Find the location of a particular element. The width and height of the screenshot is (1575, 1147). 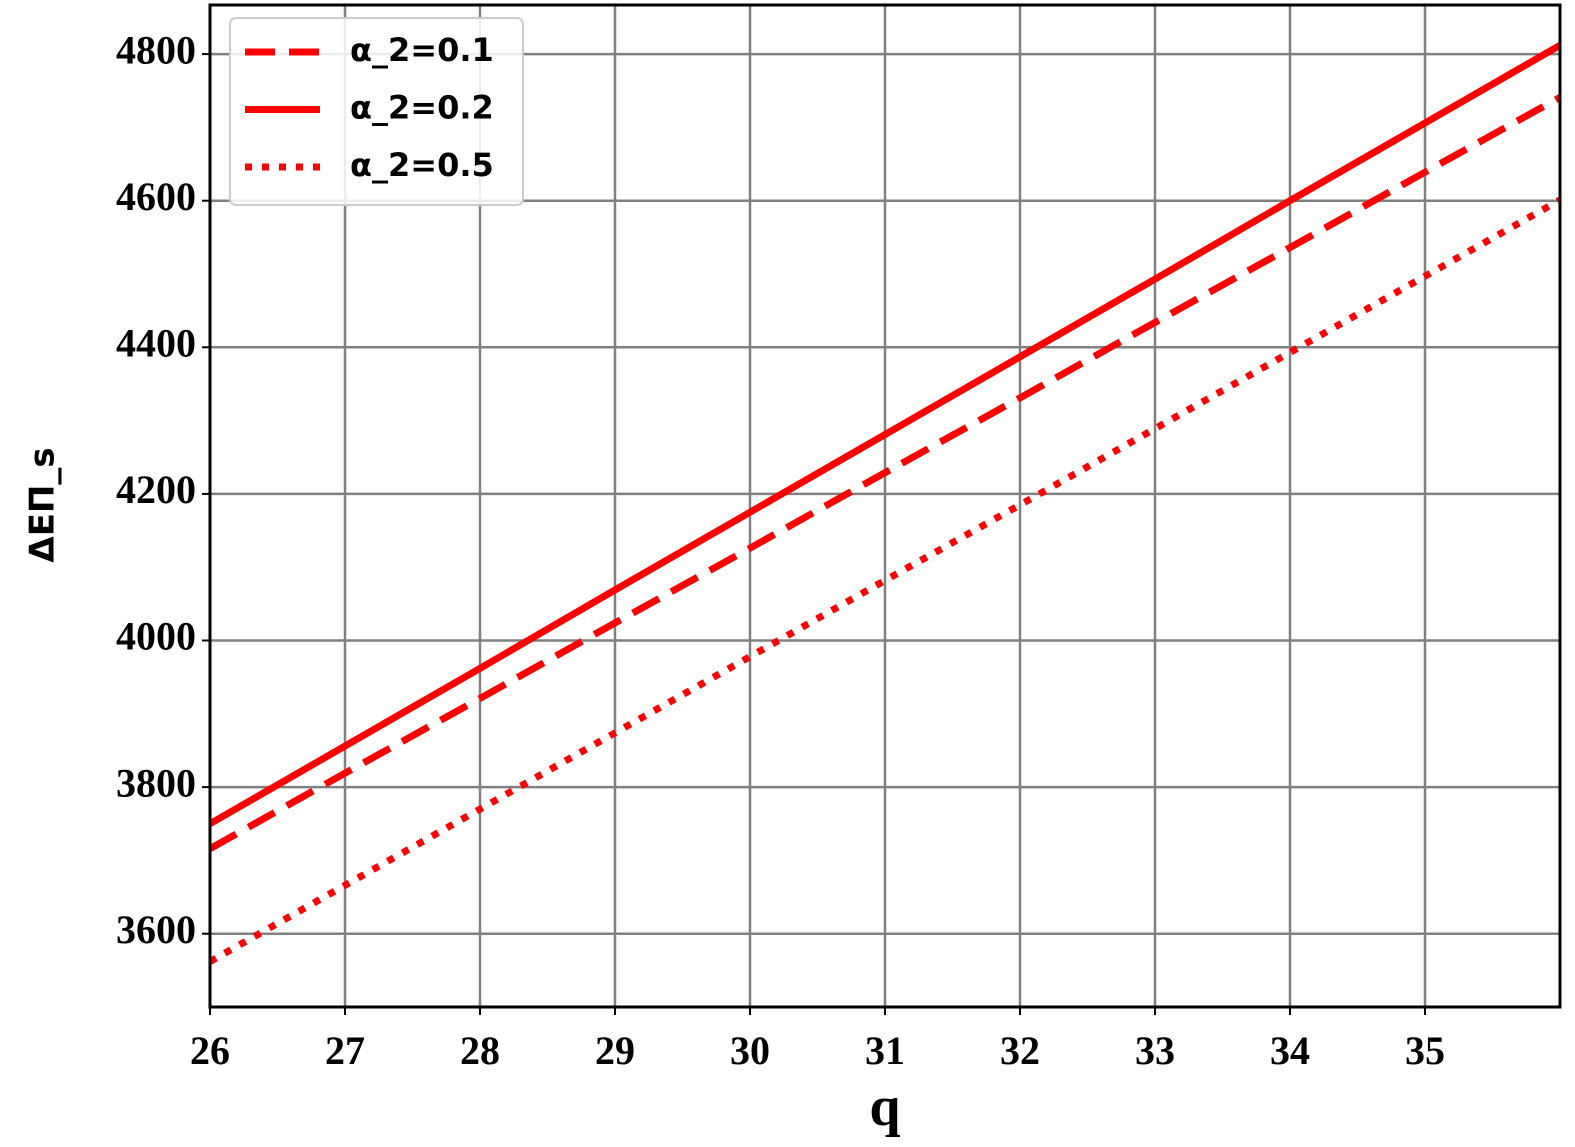

x-tick-label: 30 is located at coordinates (750, 1050).